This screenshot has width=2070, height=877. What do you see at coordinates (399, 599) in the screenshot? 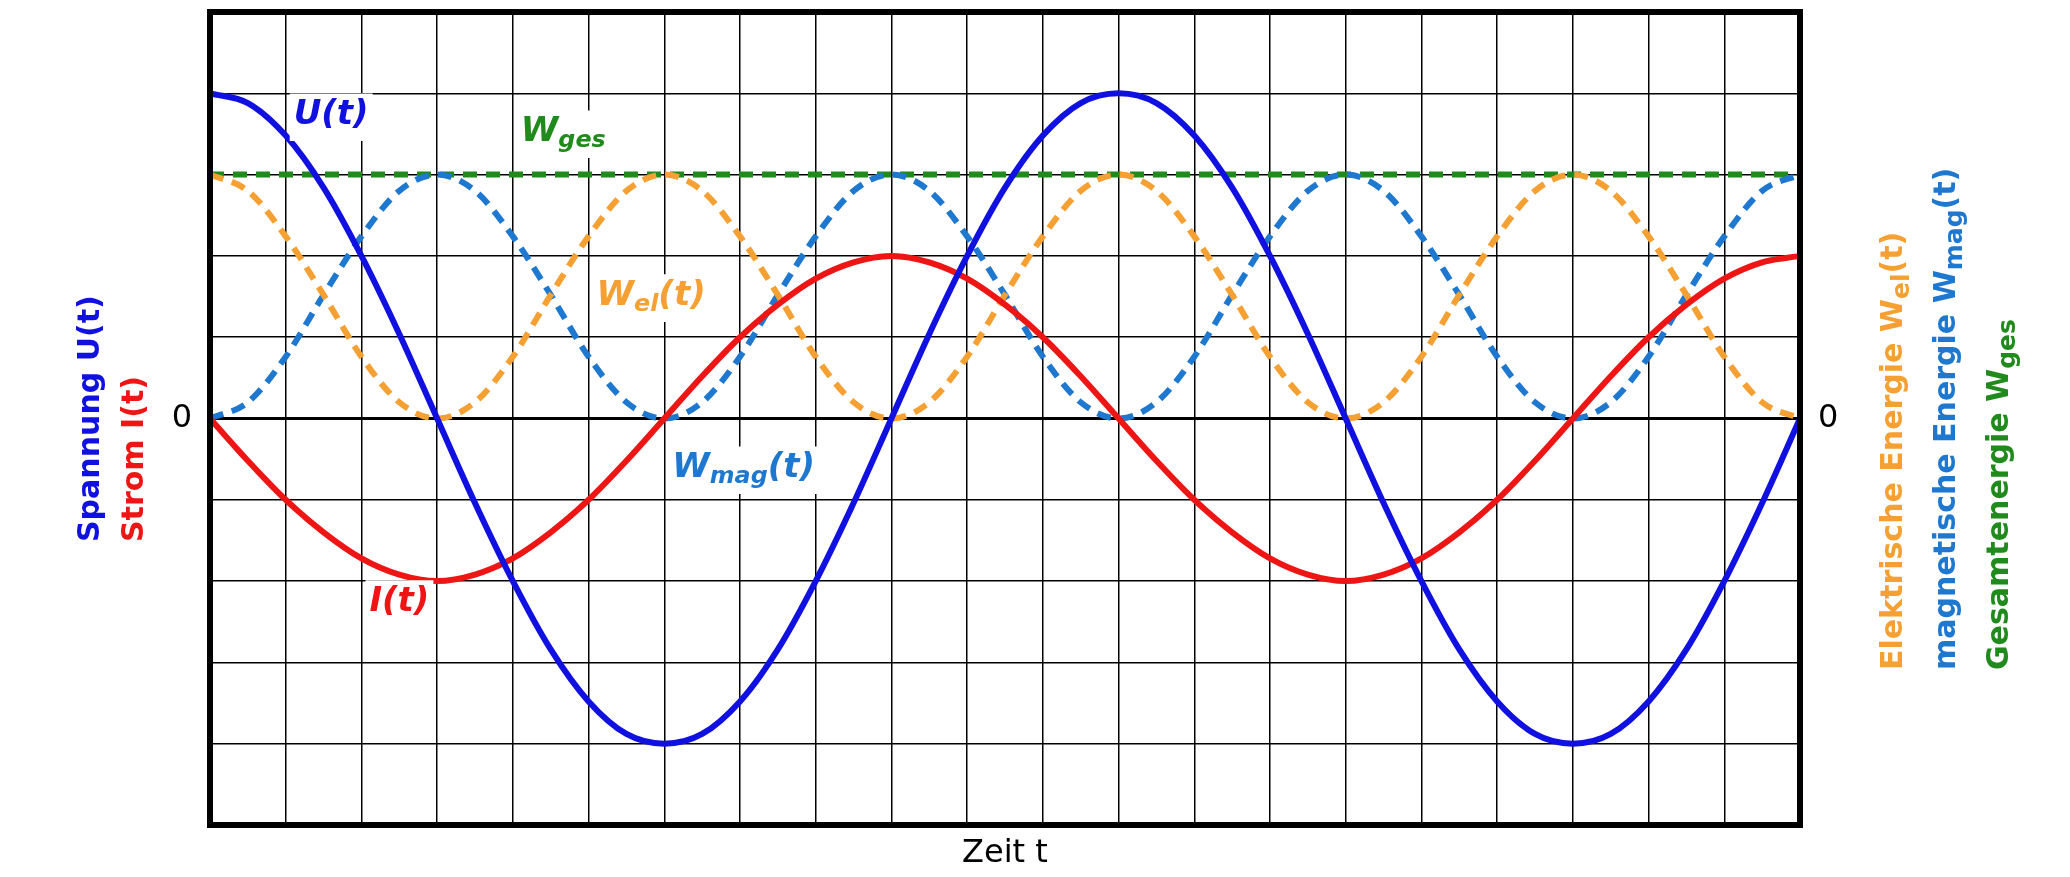
I see `series-label: I(t)` at bounding box center [399, 599].